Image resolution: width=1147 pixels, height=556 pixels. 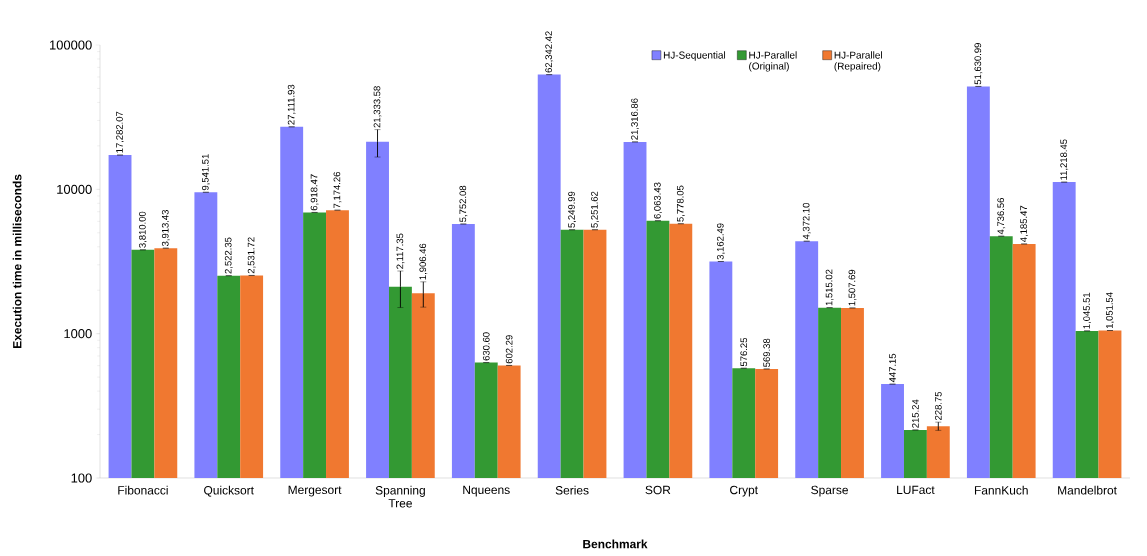 What do you see at coordinates (938, 405) in the screenshot?
I see `data-label: 228.75` at bounding box center [938, 405].